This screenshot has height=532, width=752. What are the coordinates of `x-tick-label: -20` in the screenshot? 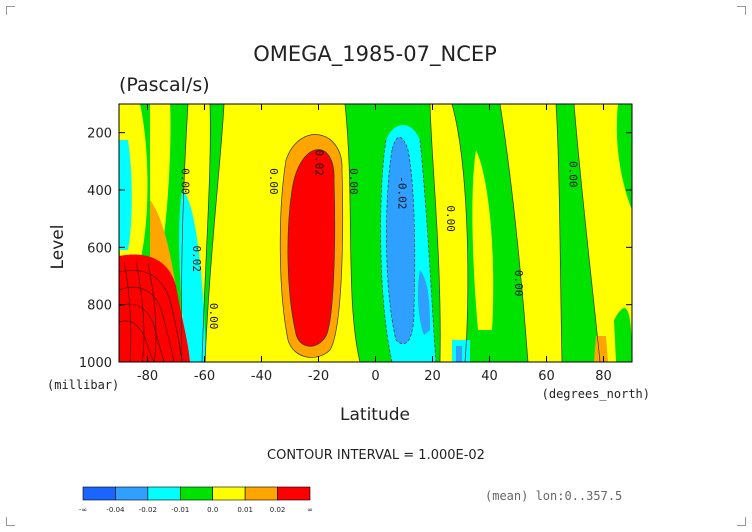 It's located at (318, 376).